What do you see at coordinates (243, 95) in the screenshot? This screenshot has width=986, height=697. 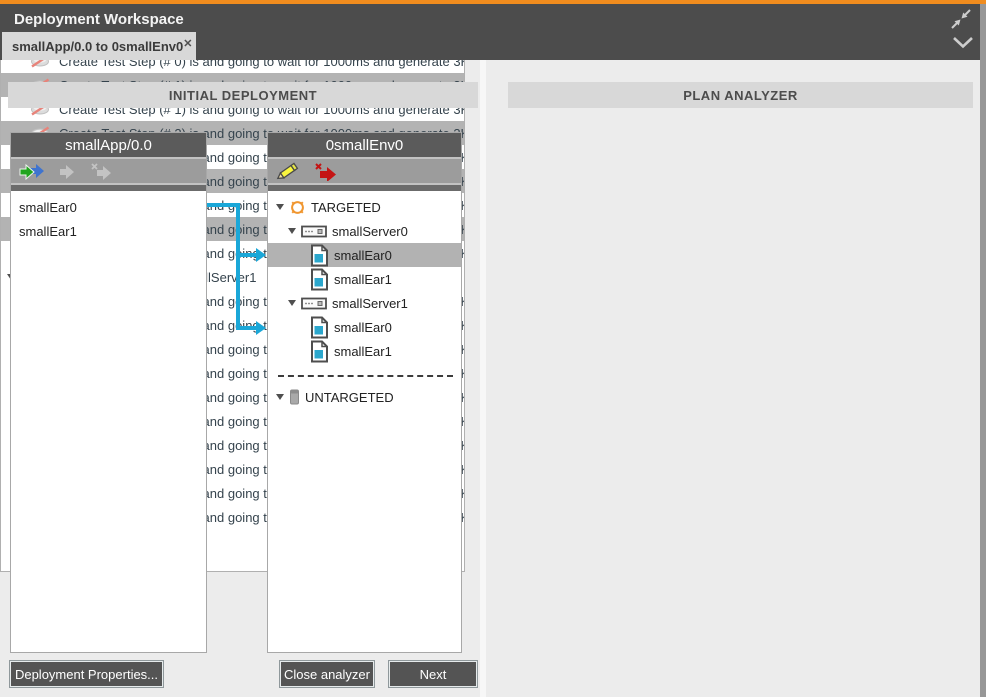 I see `initial-deployment-header: INITIAL DEPLOYMENT` at bounding box center [243, 95].